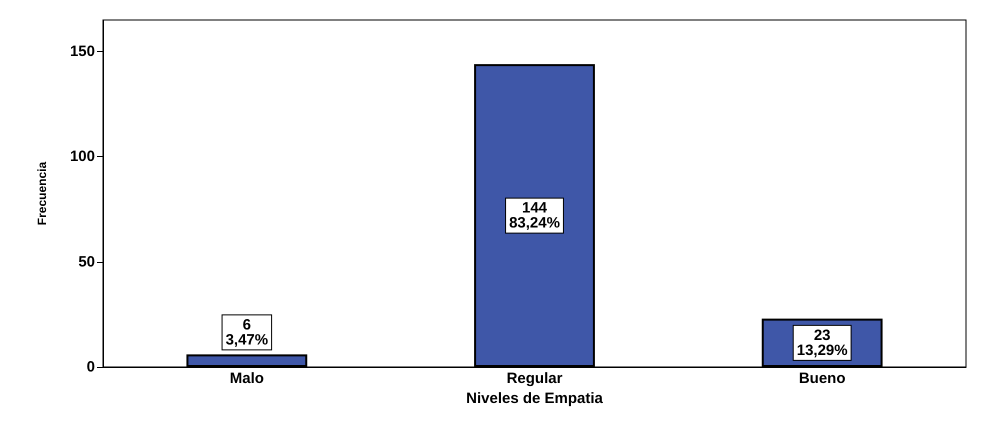 The image size is (987, 421). I want to click on y-axis-title: Frecuencia, so click(42, 194).